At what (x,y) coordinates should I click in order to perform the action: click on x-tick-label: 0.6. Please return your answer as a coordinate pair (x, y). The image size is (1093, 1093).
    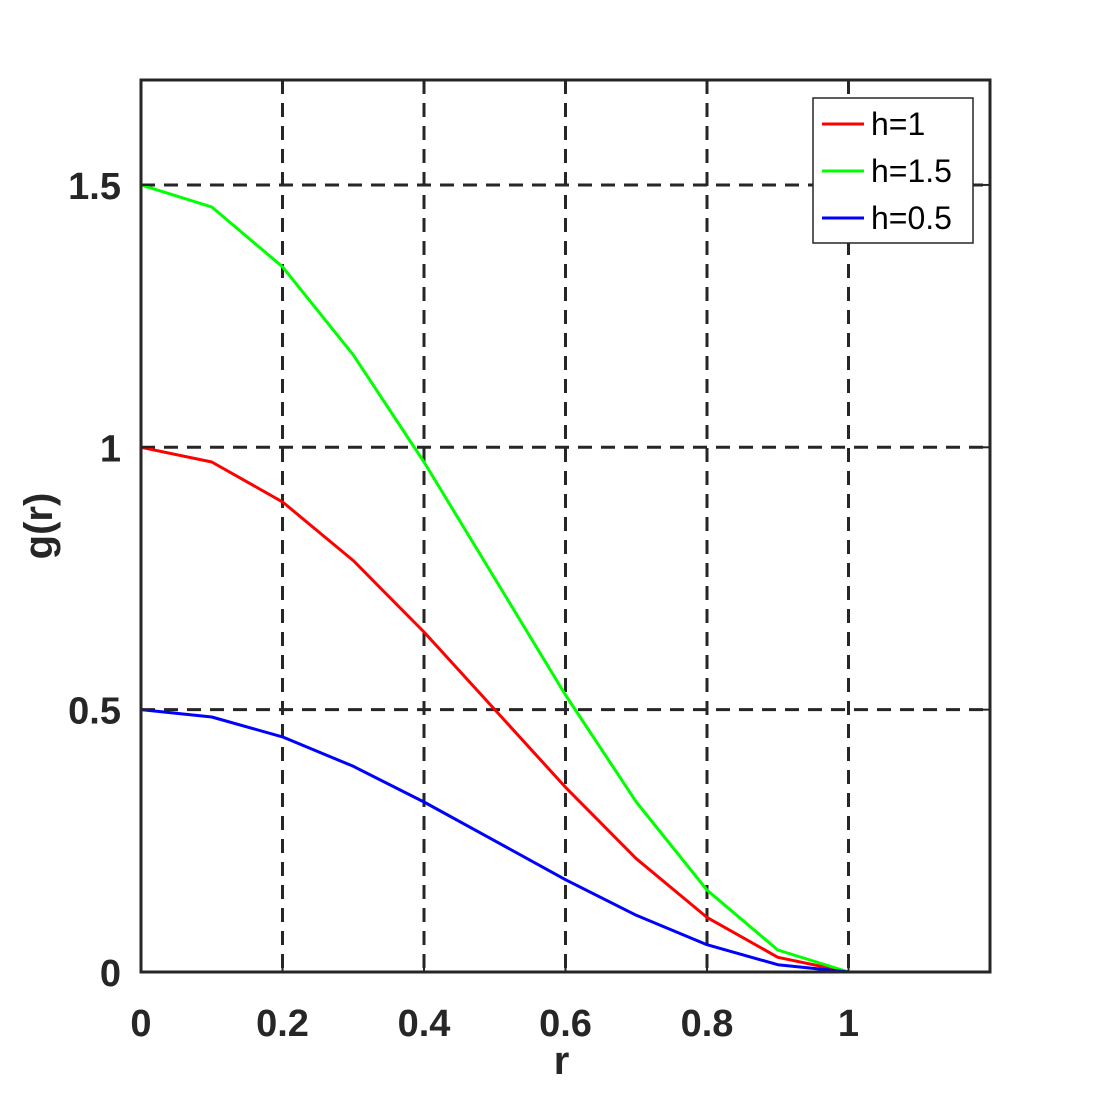
    Looking at the image, I should click on (565, 1024).